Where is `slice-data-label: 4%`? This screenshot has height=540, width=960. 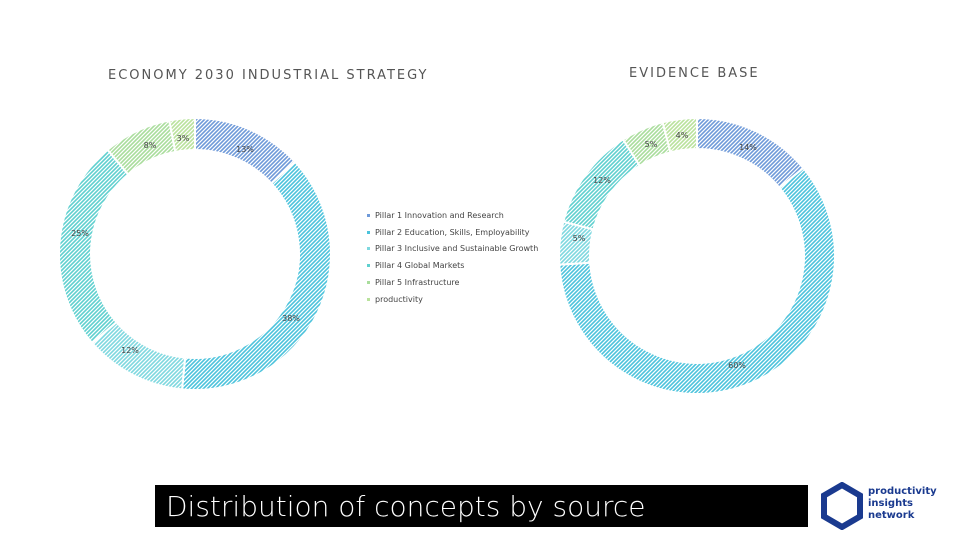
slice-data-label: 4% is located at coordinates (682, 135).